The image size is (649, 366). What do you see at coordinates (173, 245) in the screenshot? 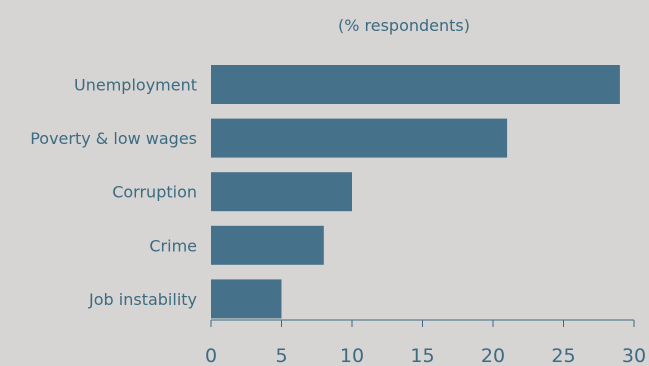
I see `category-label: Crime` at bounding box center [173, 245].